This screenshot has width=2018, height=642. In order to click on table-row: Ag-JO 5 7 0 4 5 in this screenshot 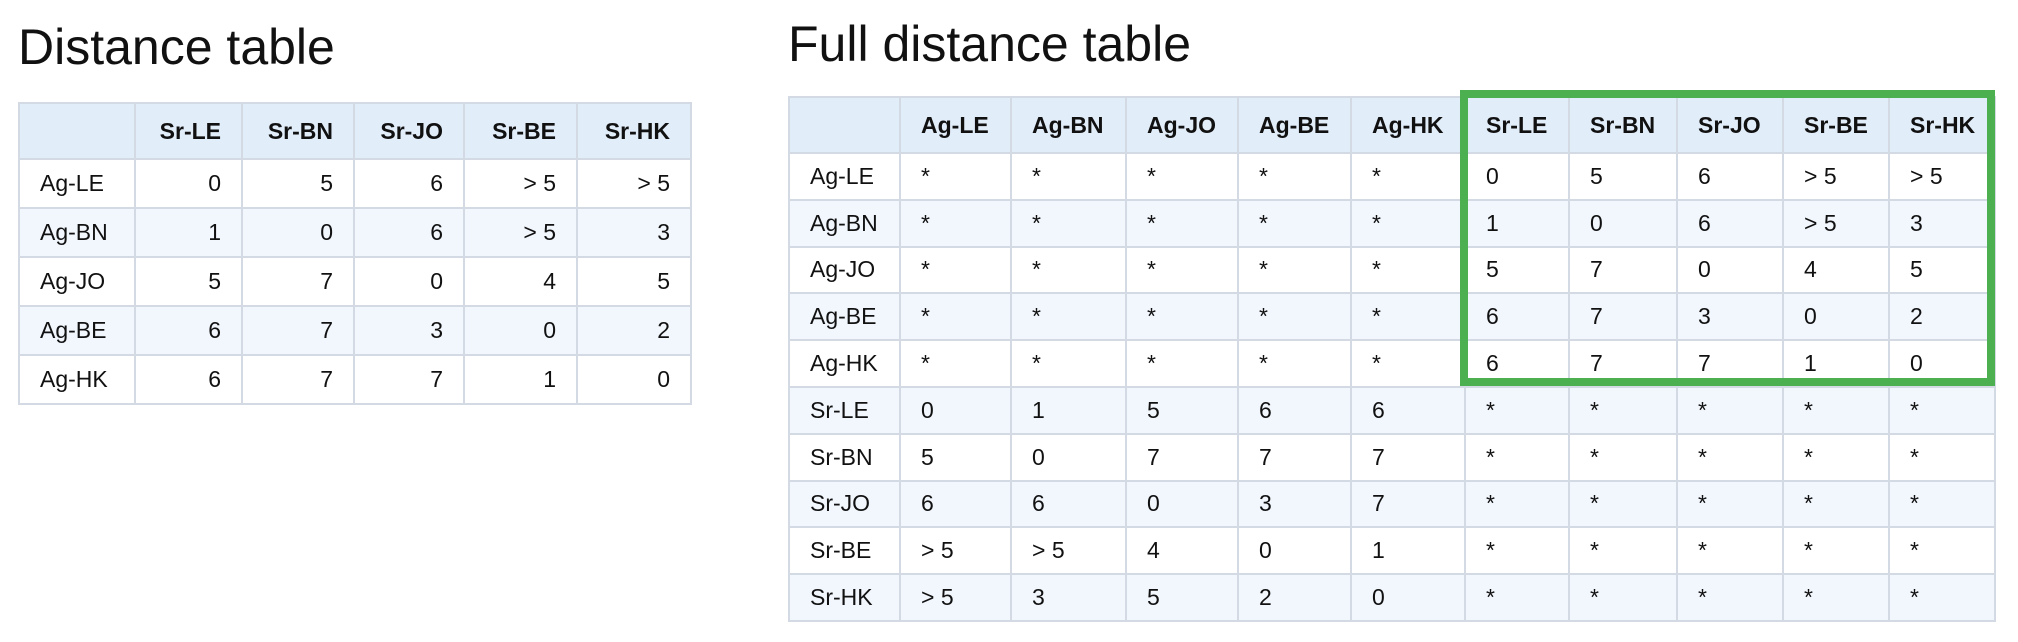, I will do `click(355, 281)`.